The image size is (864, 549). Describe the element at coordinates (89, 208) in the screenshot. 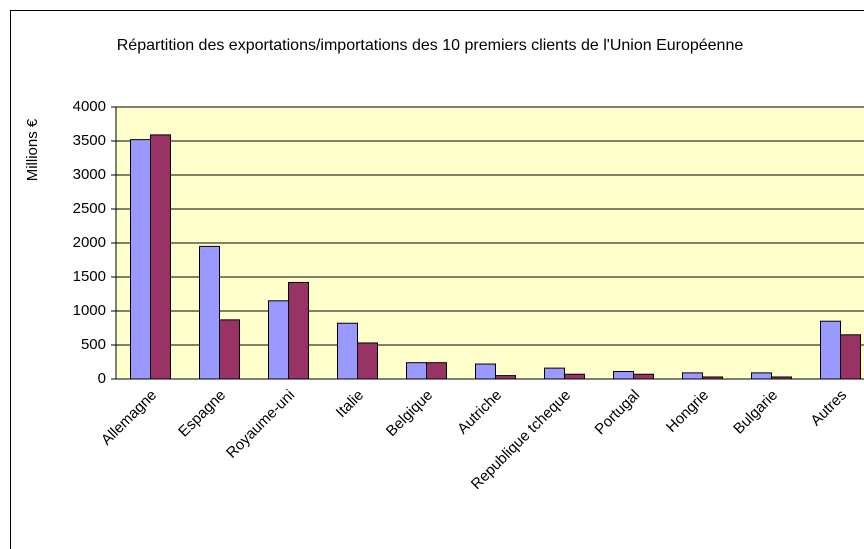

I see `y-tick-label: 2500` at that location.